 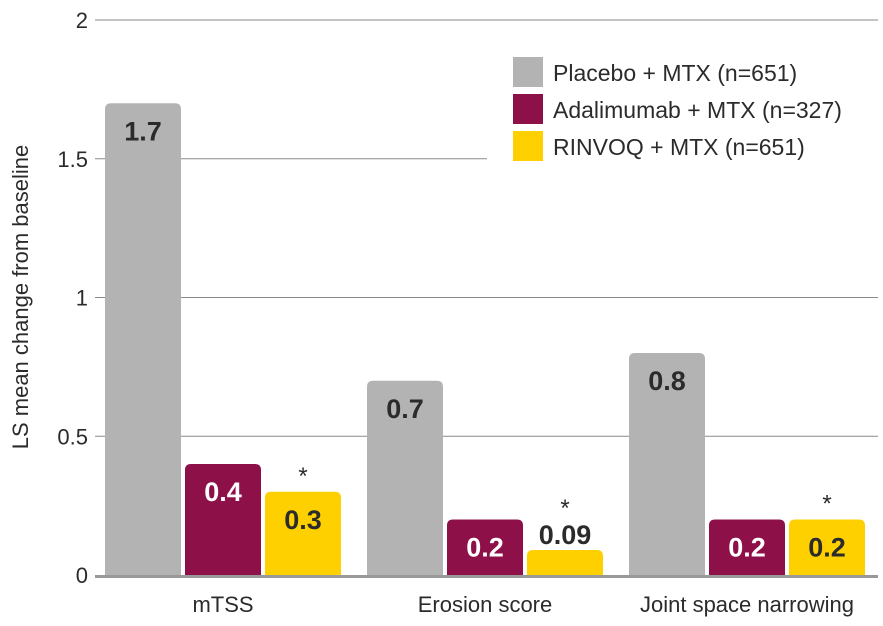 What do you see at coordinates (20, 297) in the screenshot?
I see `y-axis-label: LS mean change from baseline` at bounding box center [20, 297].